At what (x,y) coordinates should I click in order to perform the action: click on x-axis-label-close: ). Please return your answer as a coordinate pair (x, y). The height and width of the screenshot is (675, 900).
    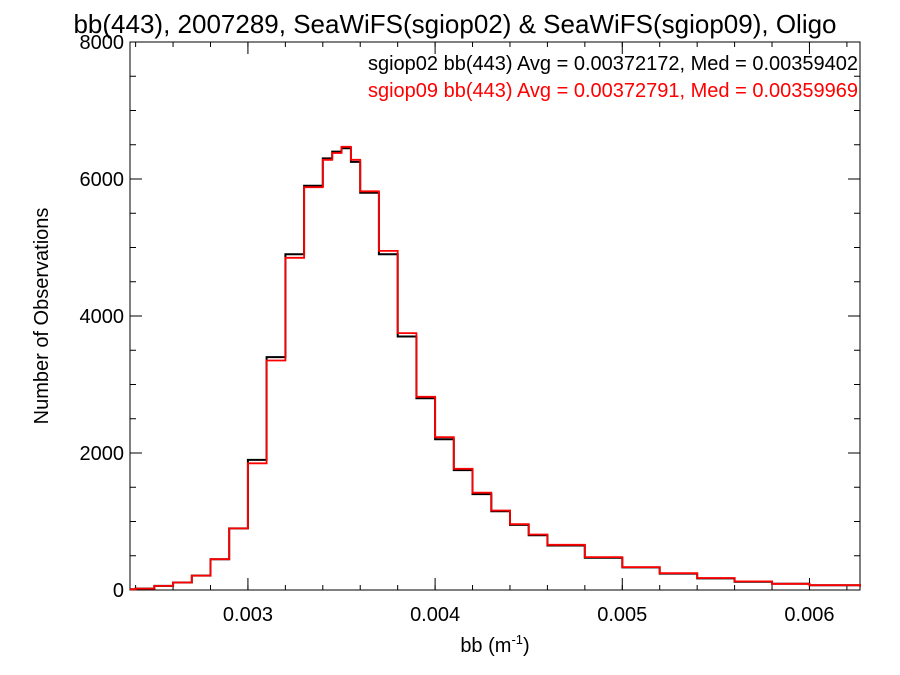
    Looking at the image, I should click on (526, 646).